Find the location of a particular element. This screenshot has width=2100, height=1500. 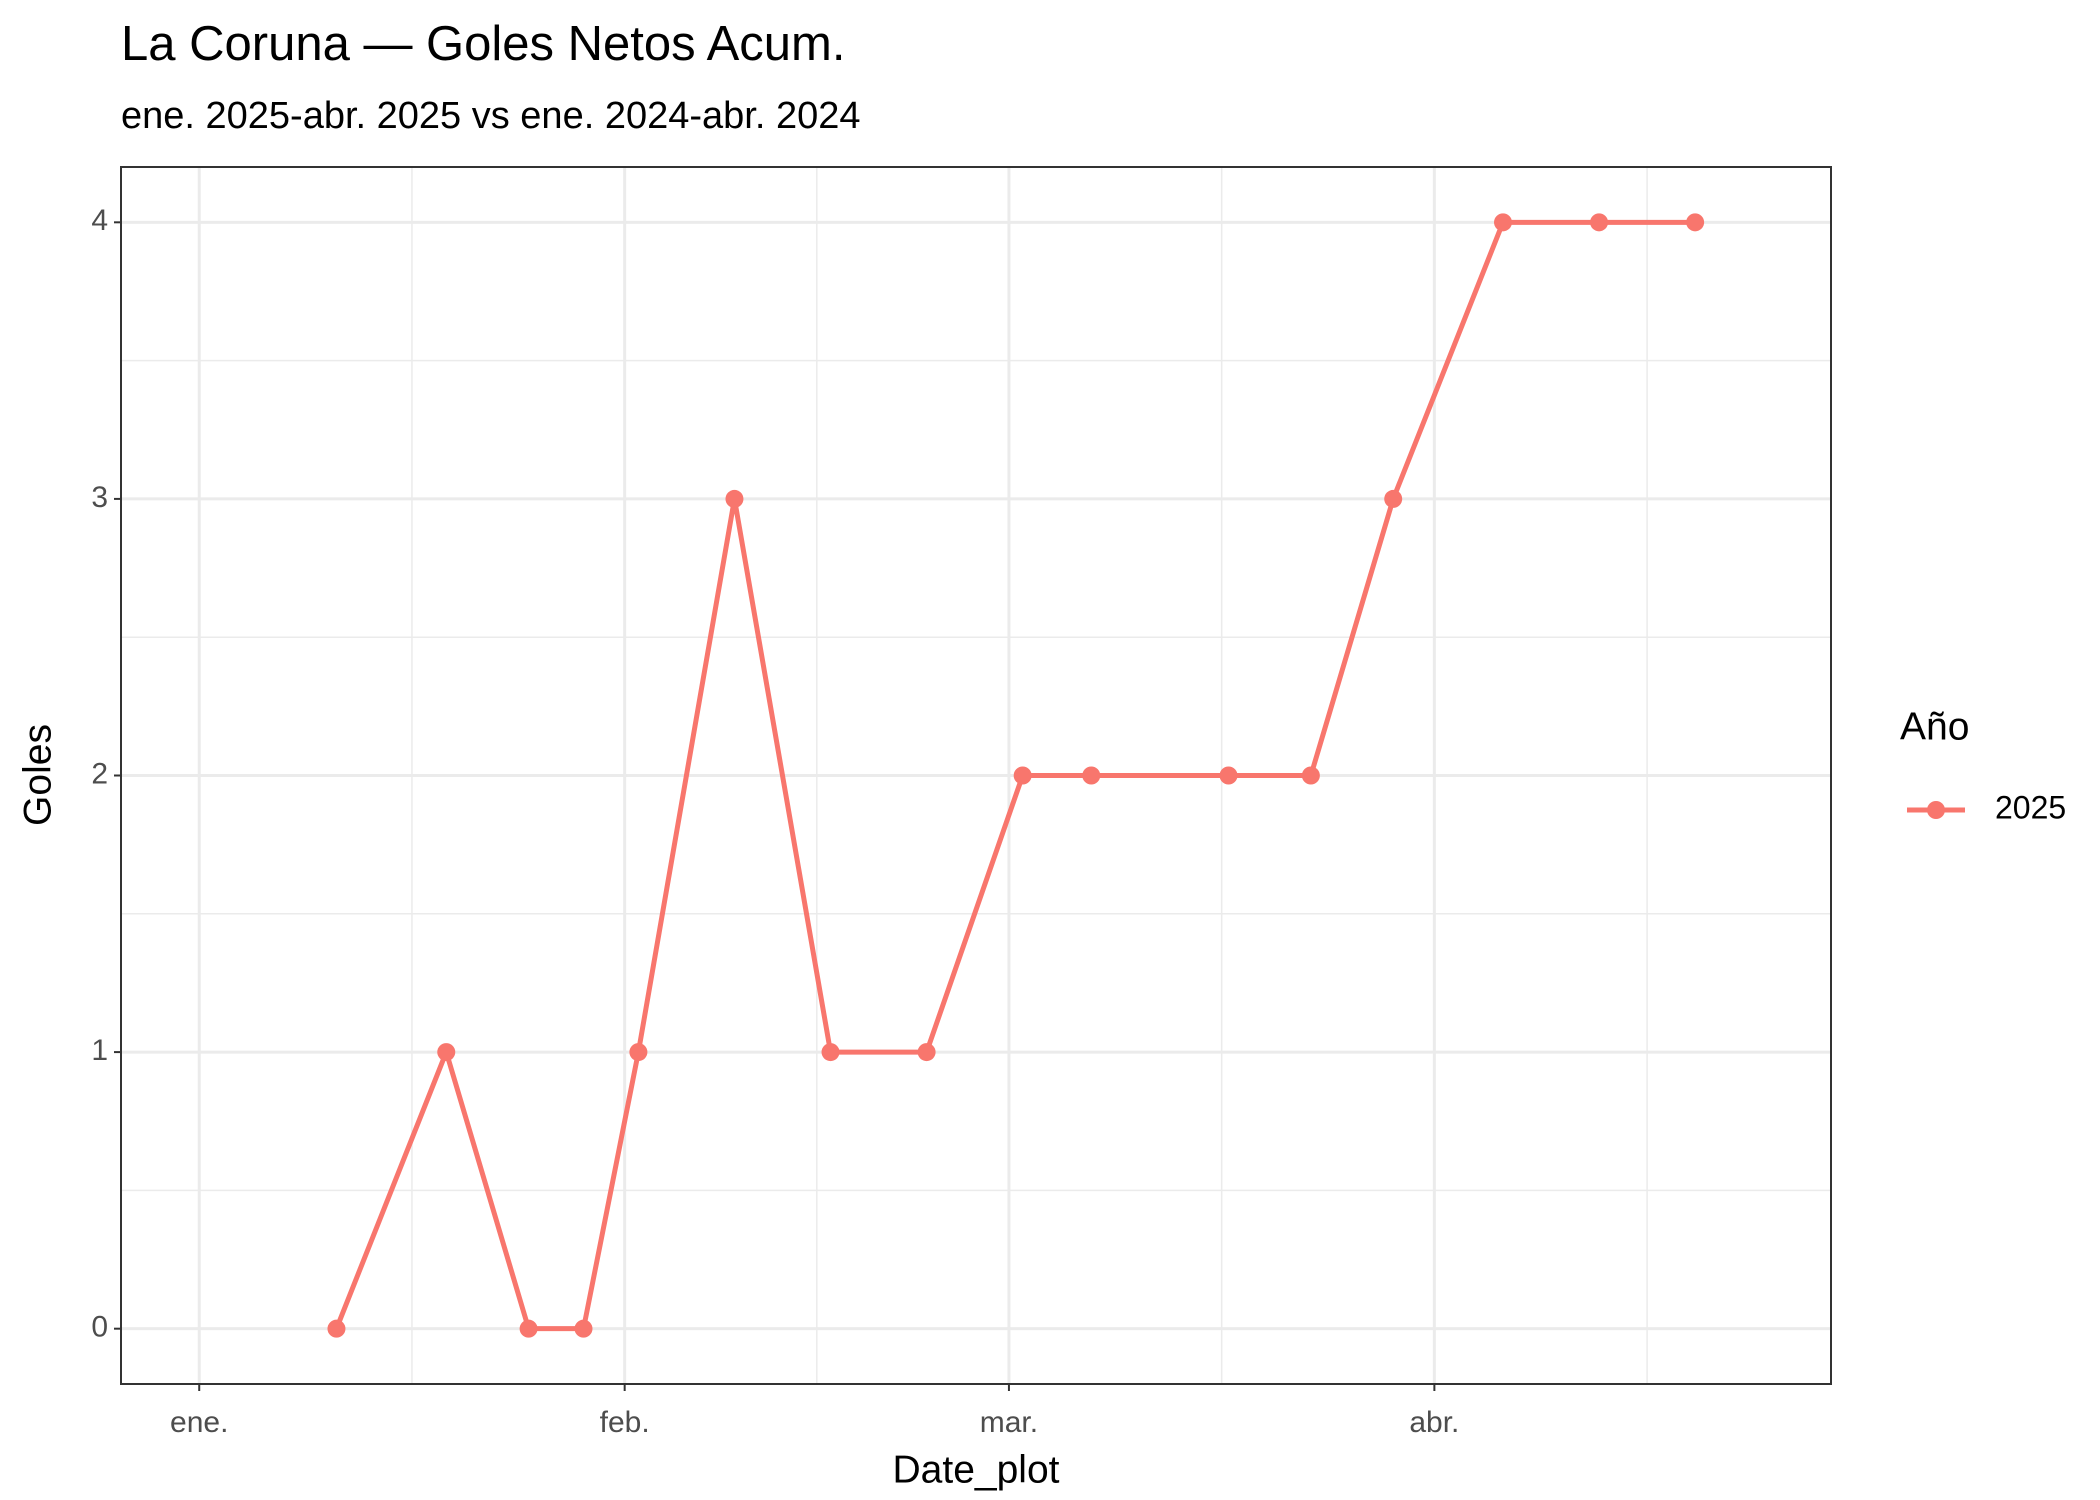

legend-label: 2025 is located at coordinates (2030, 807).